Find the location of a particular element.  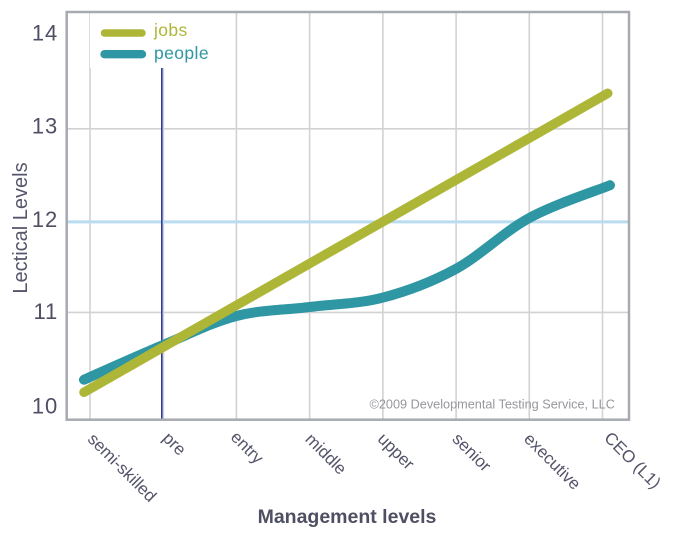

svg-text: 10 is located at coordinates (45, 406).